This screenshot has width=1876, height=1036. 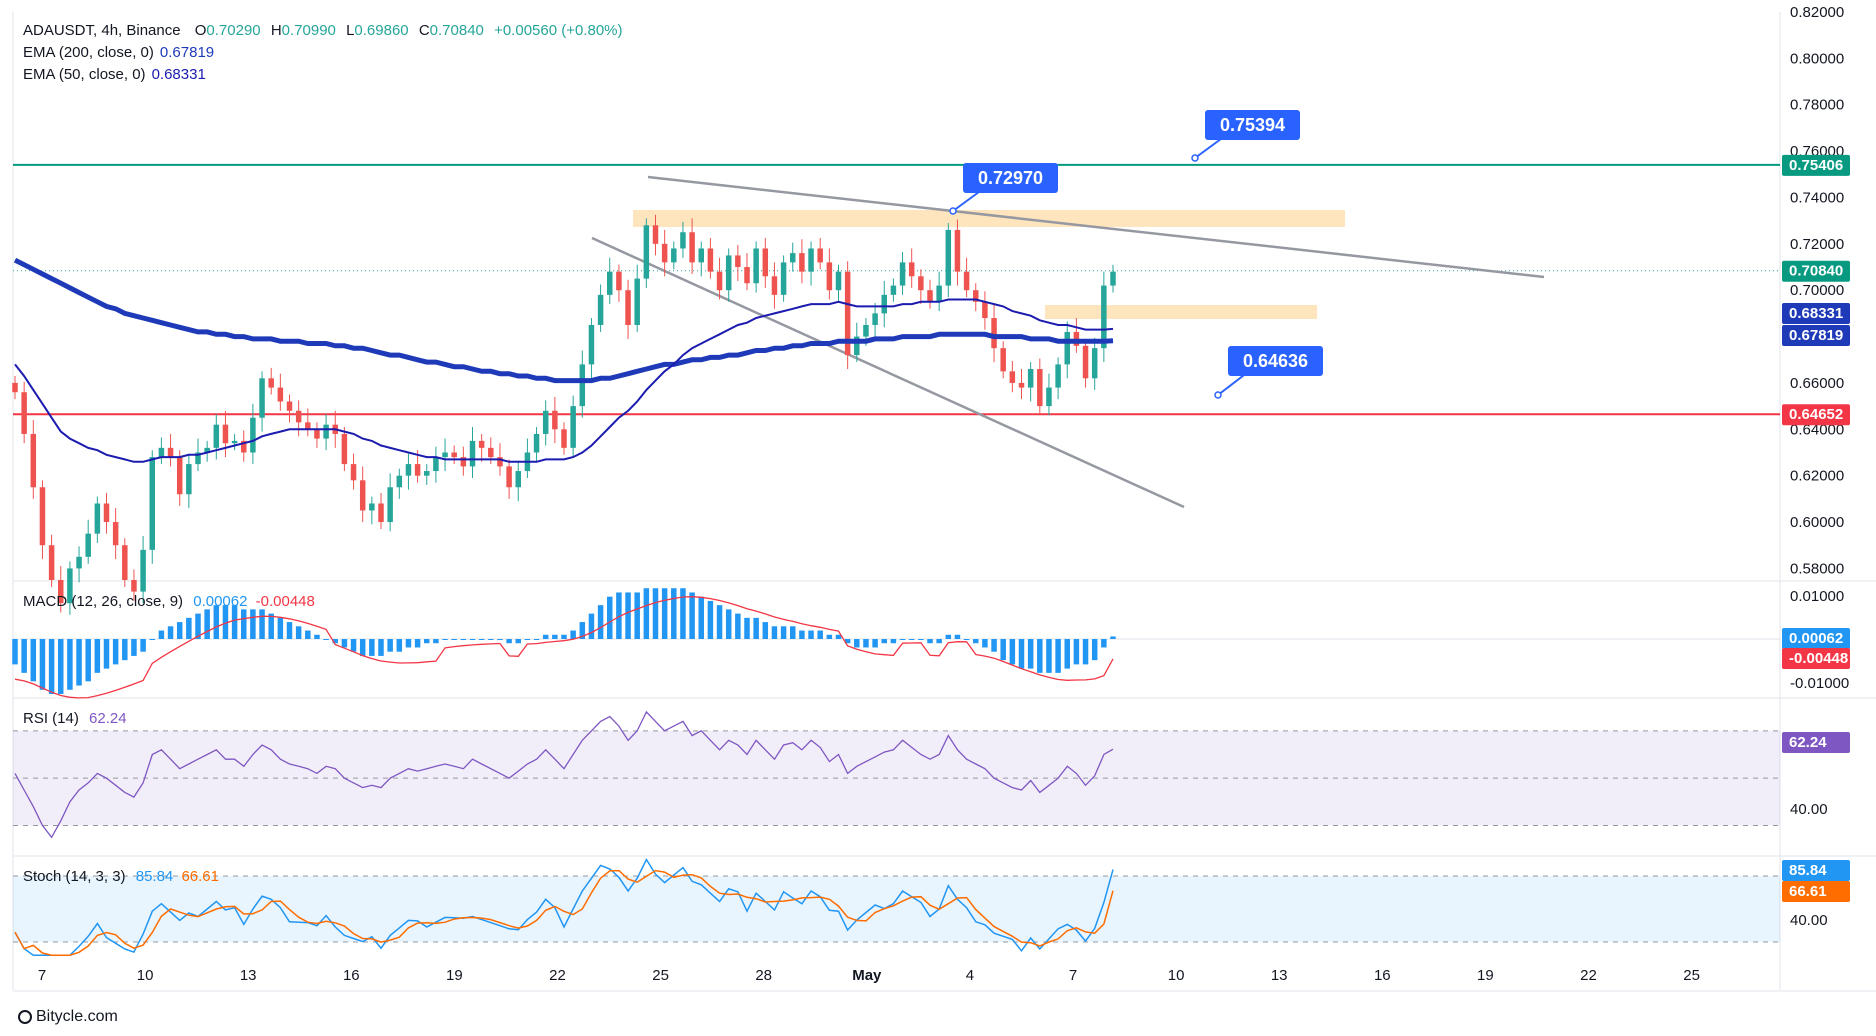 I want to click on upper-trendline, so click(x=1096, y=227).